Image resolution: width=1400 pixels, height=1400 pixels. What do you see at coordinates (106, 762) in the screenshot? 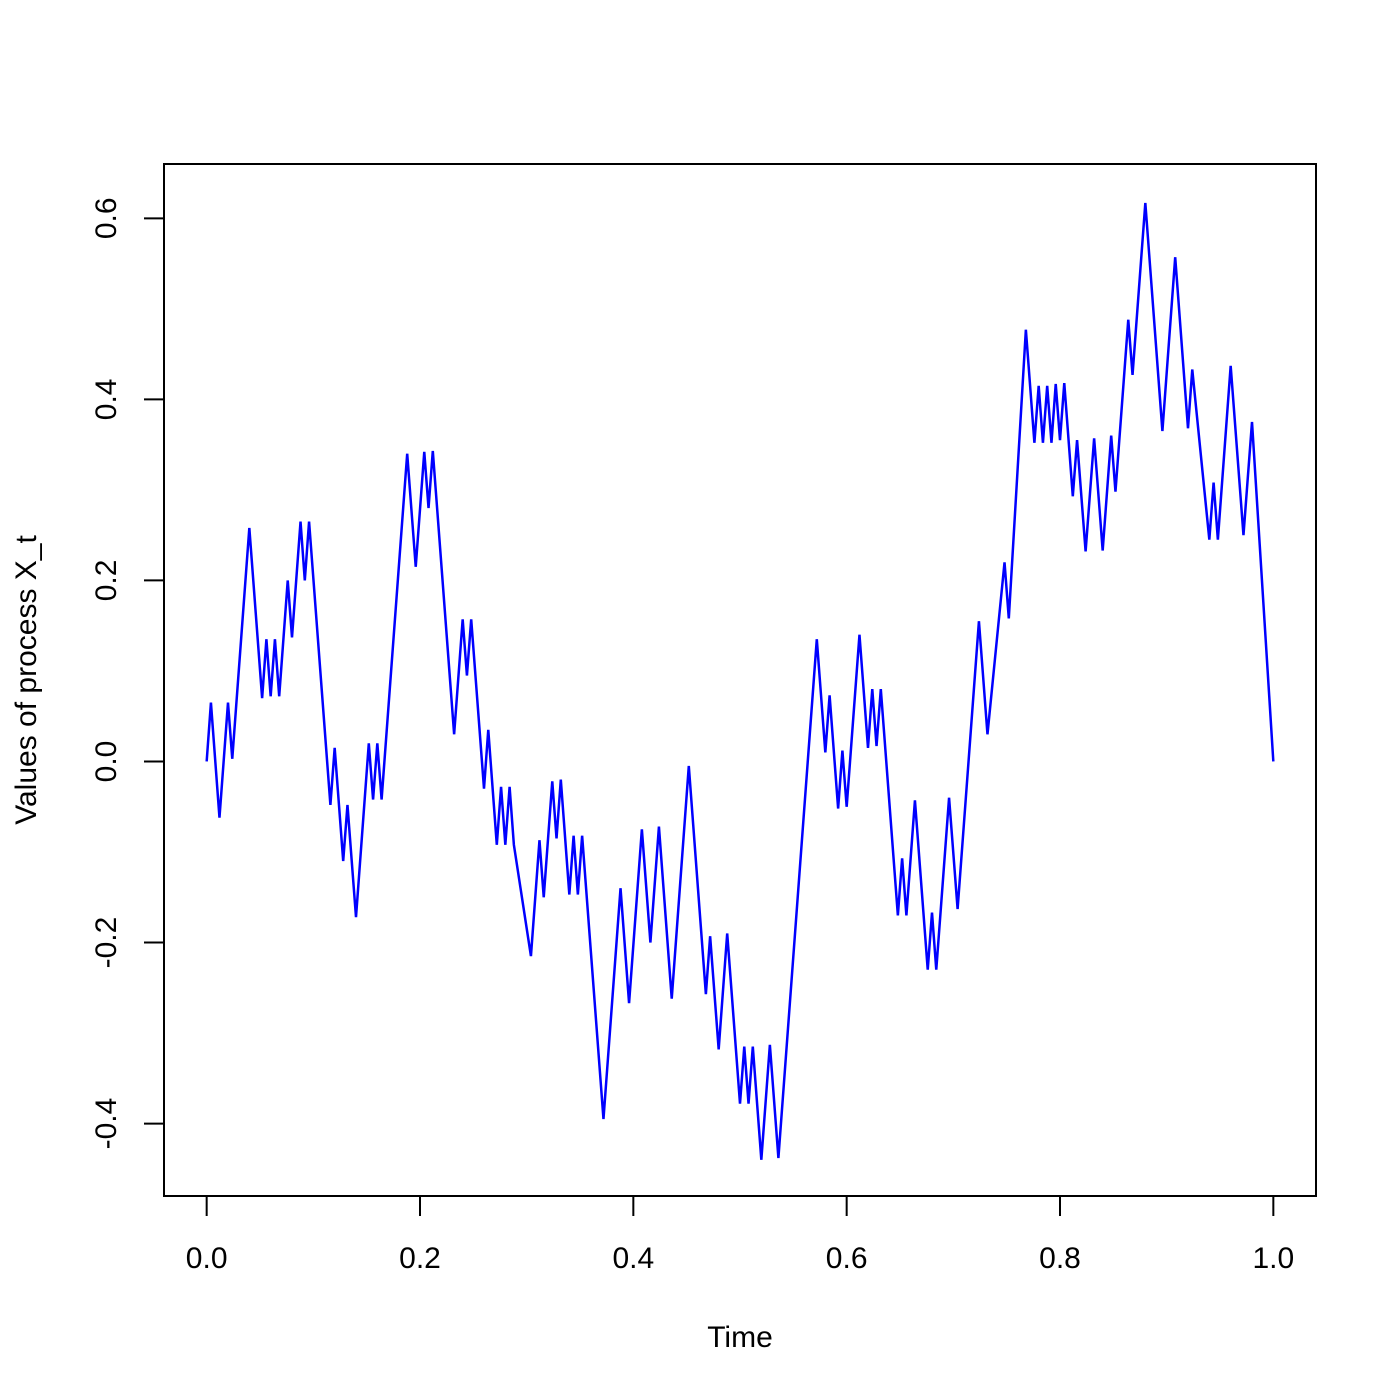
I see `y-tick-label: 0.0` at bounding box center [106, 762].